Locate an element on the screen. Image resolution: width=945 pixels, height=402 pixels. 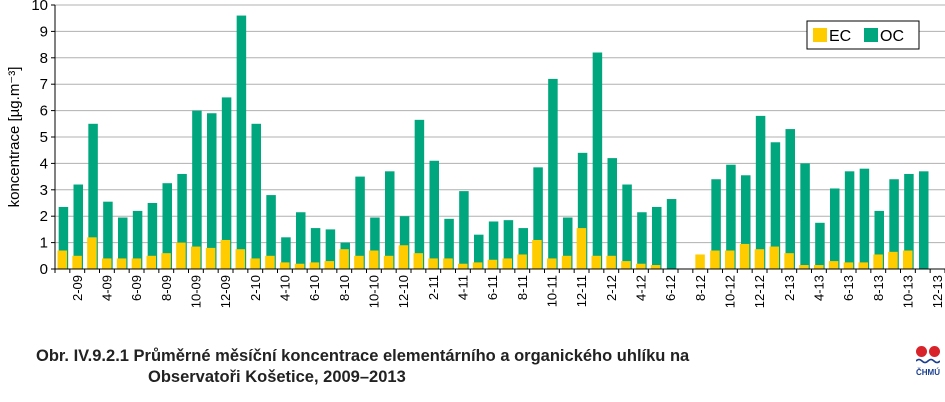
x-tick-label: 8-12 is located at coordinates (700, 288).